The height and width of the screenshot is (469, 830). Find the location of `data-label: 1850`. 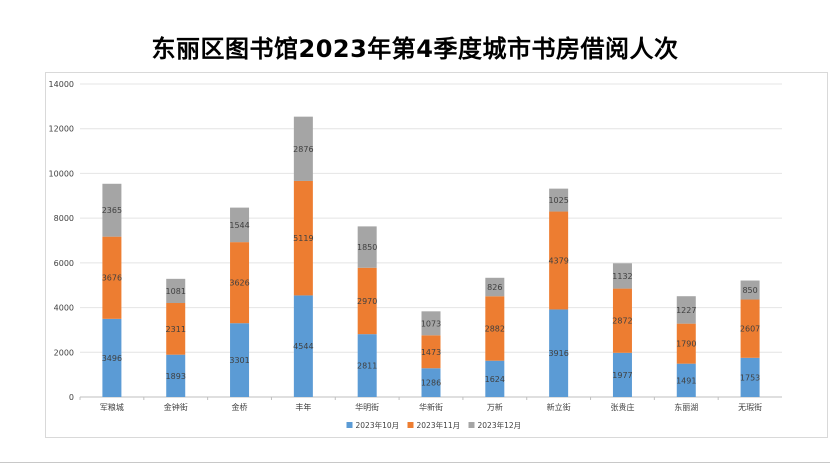

data-label: 1850 is located at coordinates (367, 247).